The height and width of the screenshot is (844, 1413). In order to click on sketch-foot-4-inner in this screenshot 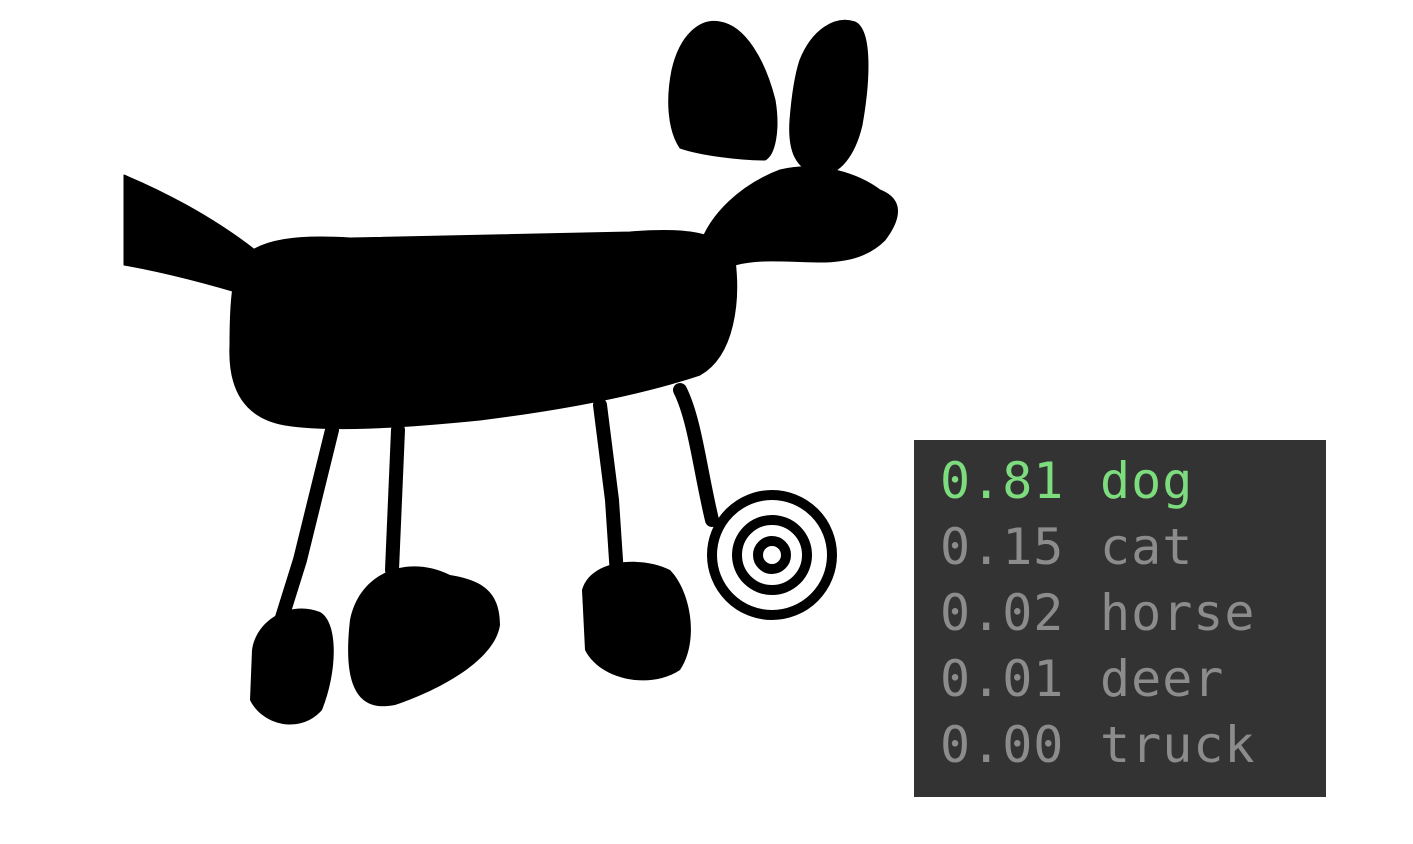, I will do `click(772, 555)`.